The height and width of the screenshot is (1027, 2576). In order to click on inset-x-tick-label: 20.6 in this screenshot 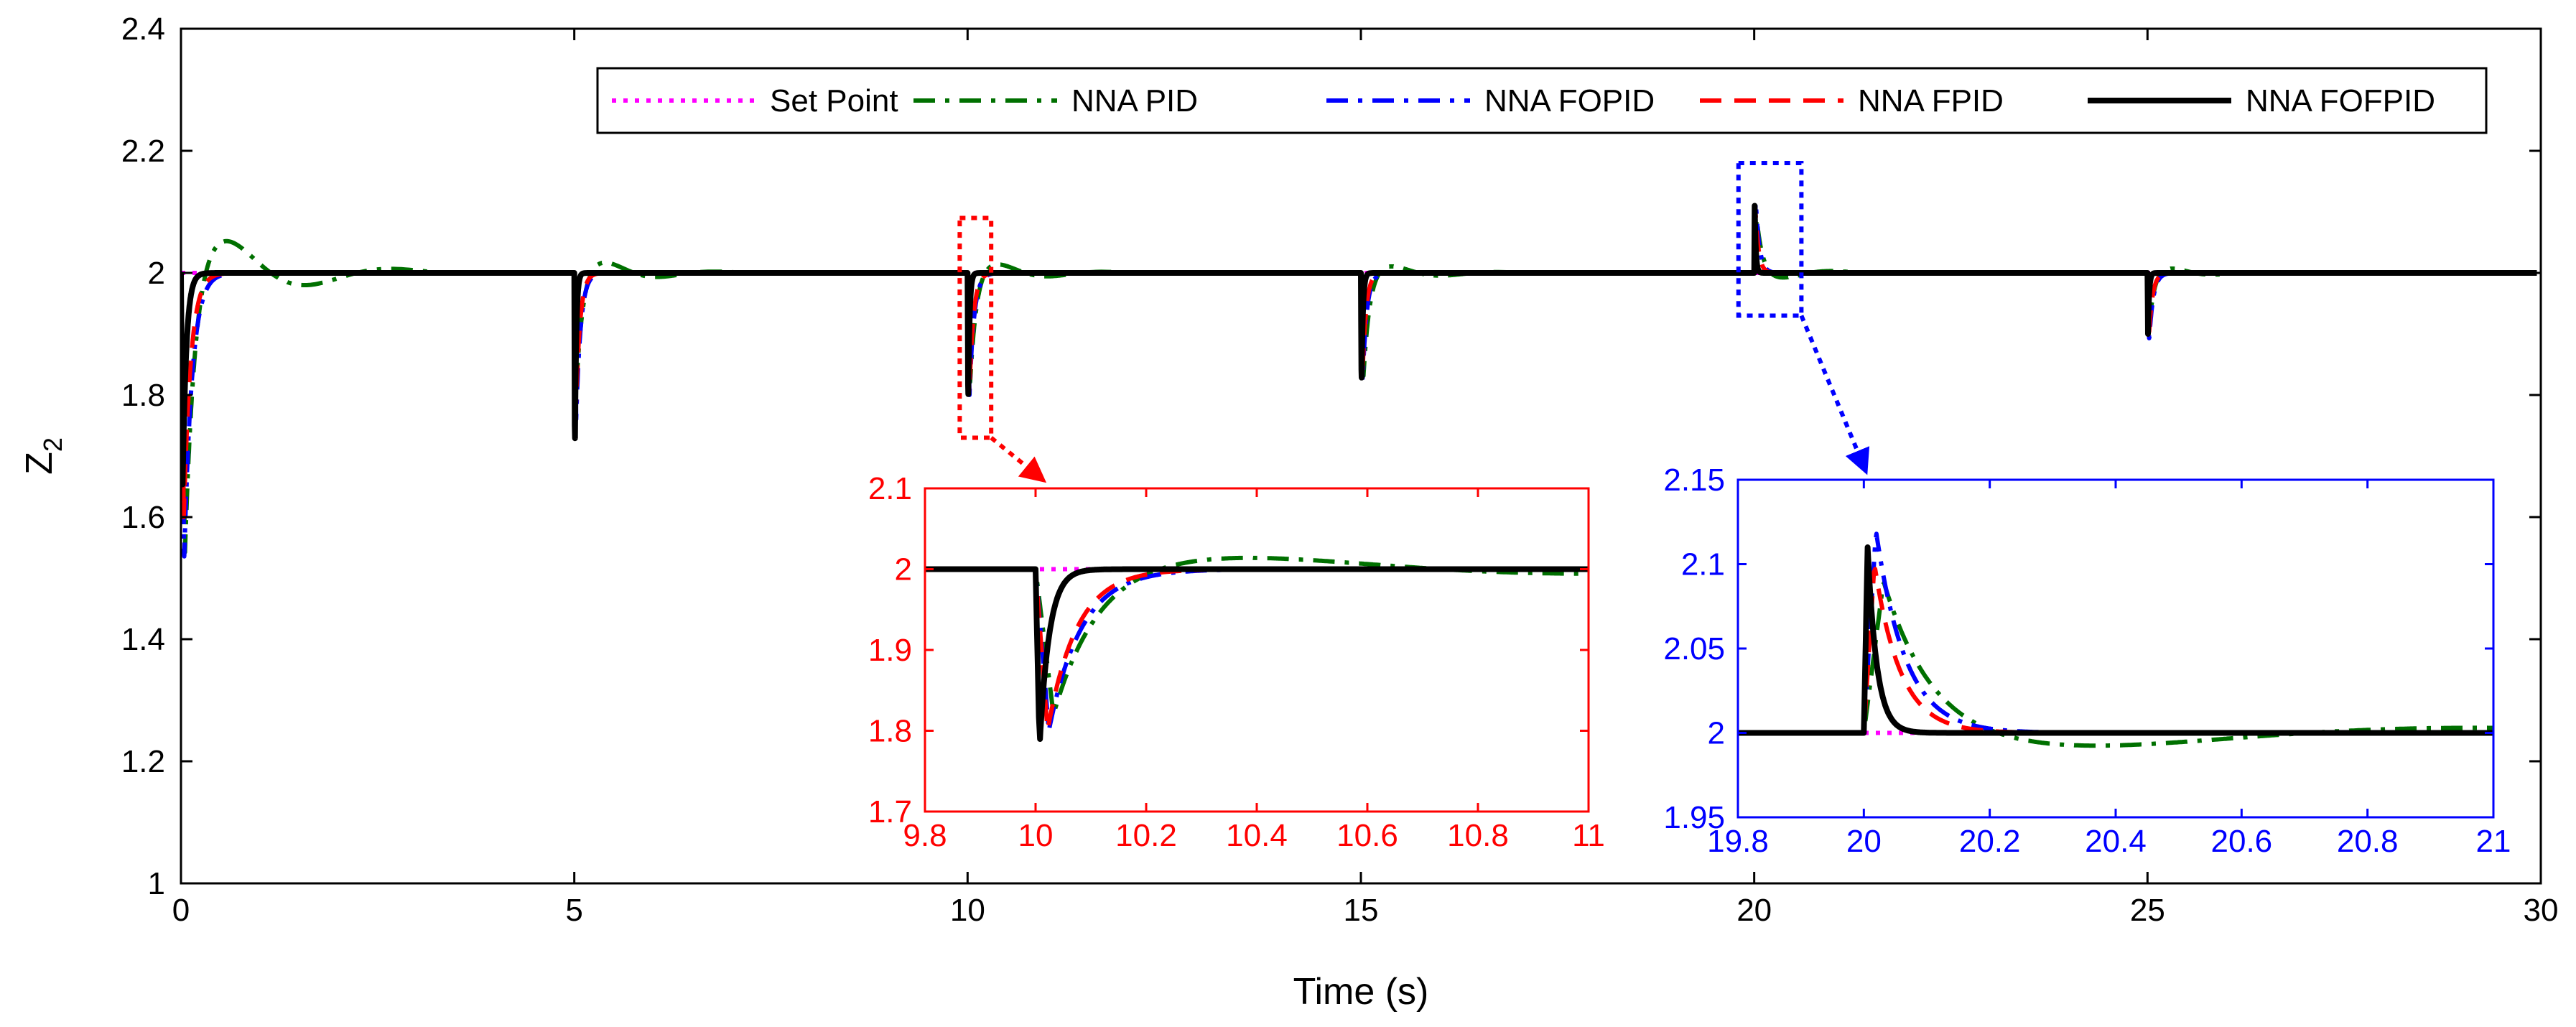, I will do `click(2242, 841)`.